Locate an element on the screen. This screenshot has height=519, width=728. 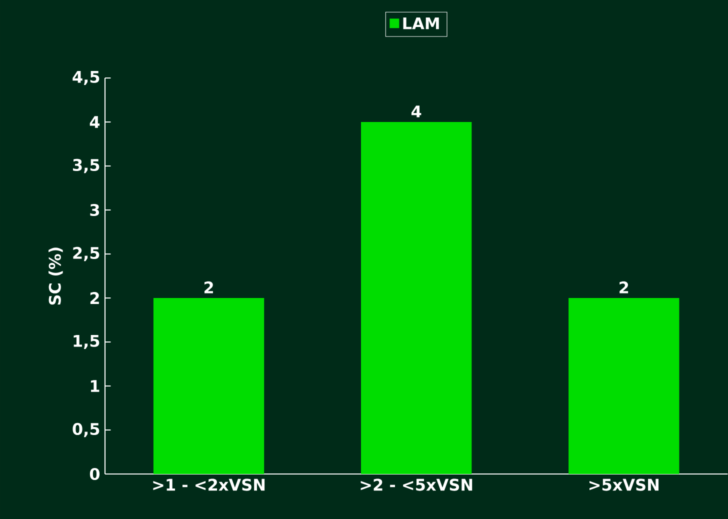
y-tick-label: 0 is located at coordinates (95, 474).